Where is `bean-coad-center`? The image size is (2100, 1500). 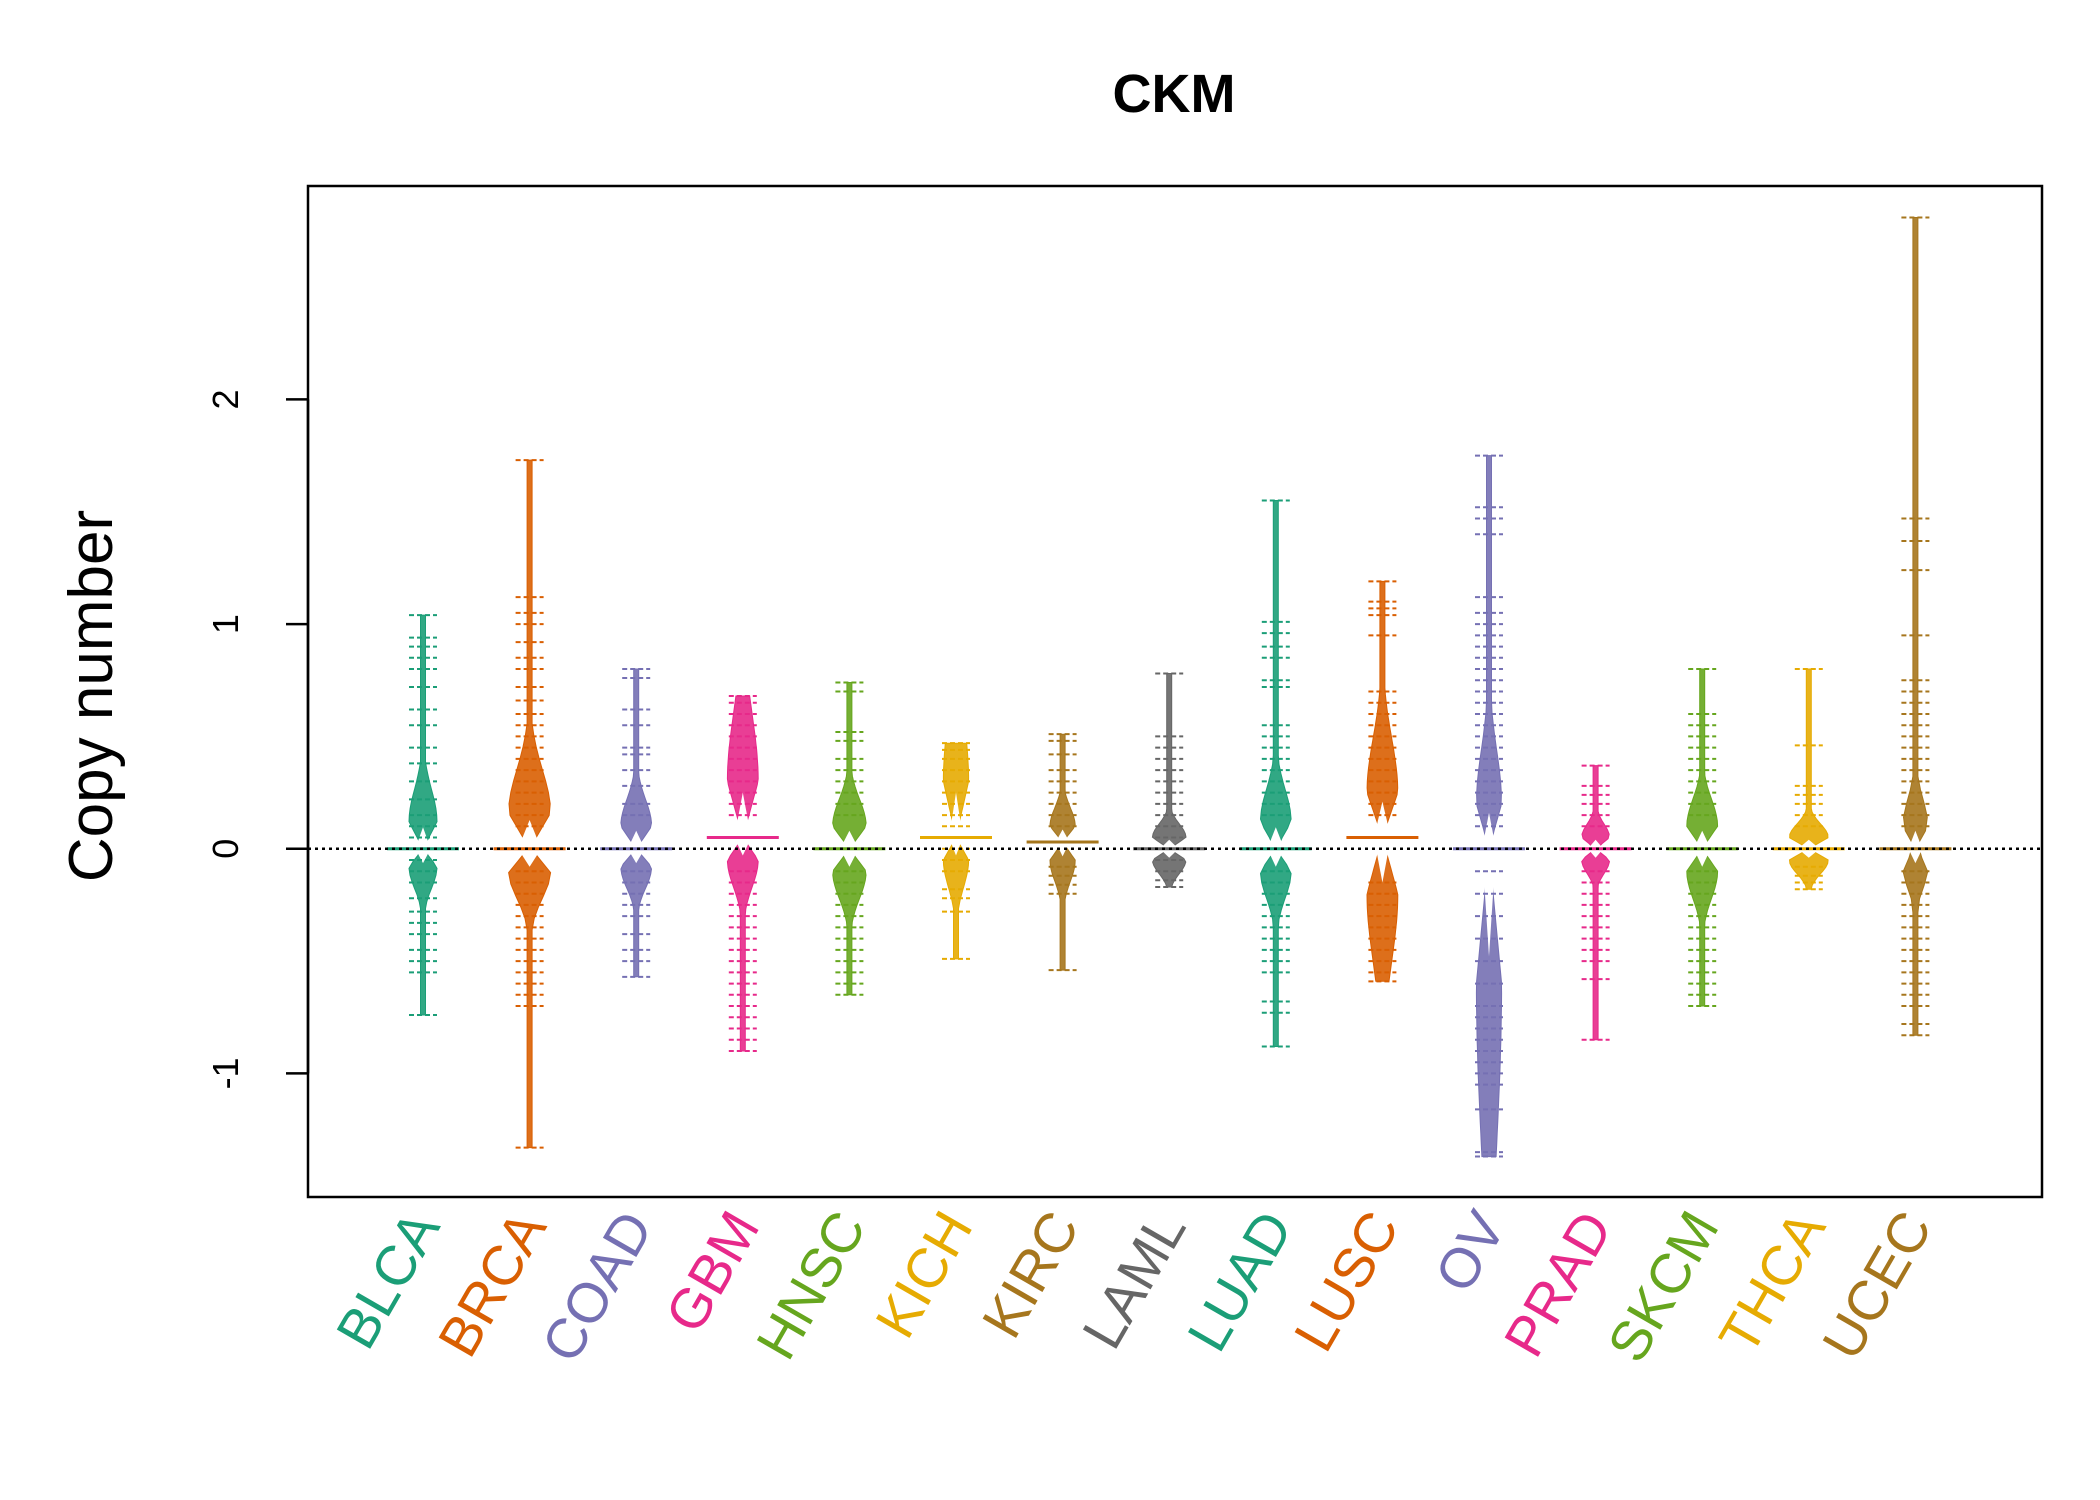
bean-coad-center is located at coordinates (636, 847).